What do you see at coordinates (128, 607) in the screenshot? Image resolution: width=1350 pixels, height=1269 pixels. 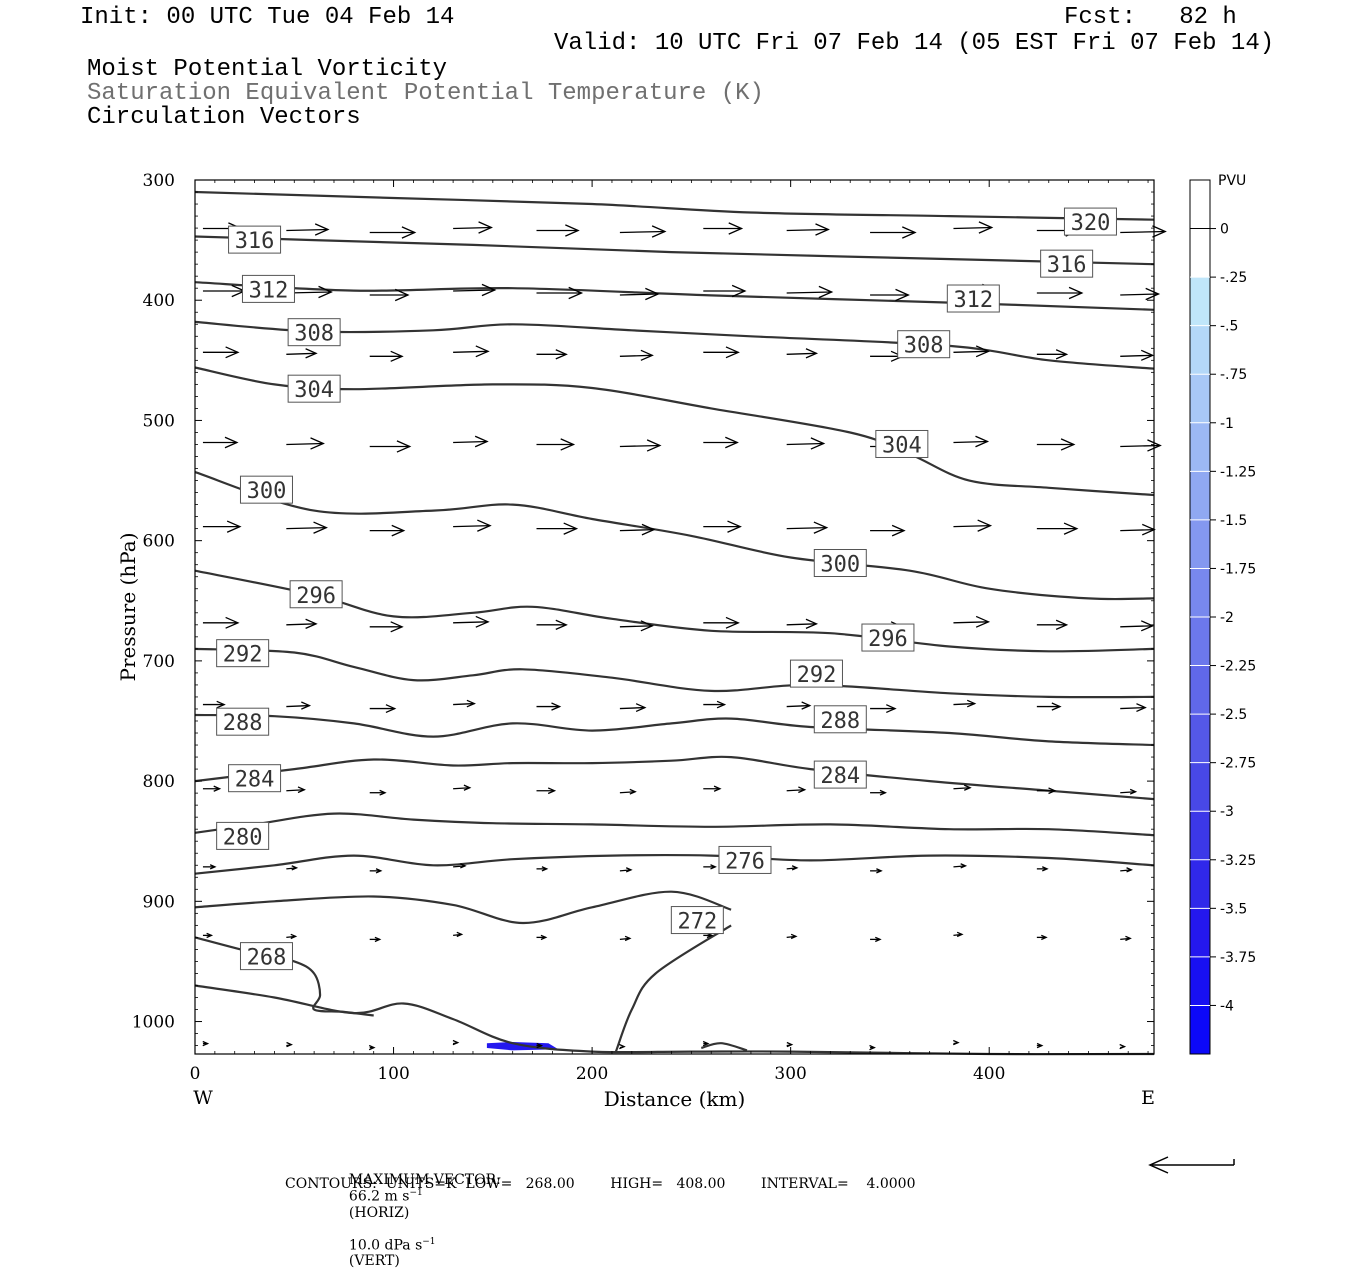 I see `y-axis-title: Pressure (hPa)` at bounding box center [128, 607].